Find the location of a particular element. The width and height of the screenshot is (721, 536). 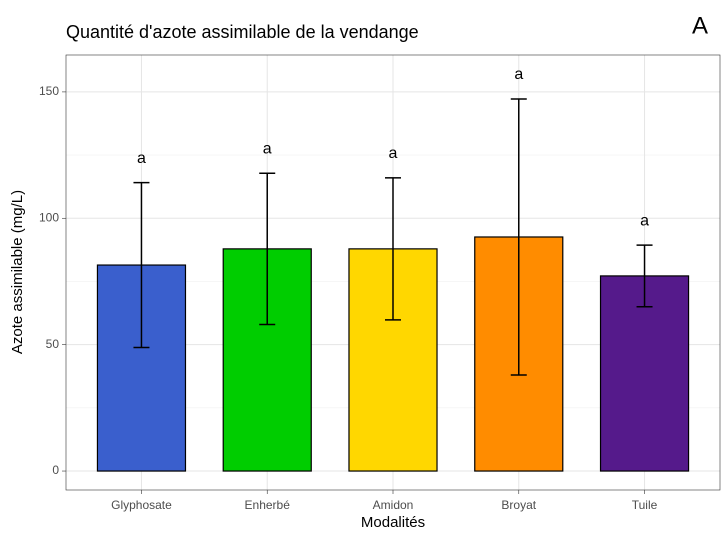

y-axis-label: Azote assimilable (mg/L) is located at coordinates (17, 272).